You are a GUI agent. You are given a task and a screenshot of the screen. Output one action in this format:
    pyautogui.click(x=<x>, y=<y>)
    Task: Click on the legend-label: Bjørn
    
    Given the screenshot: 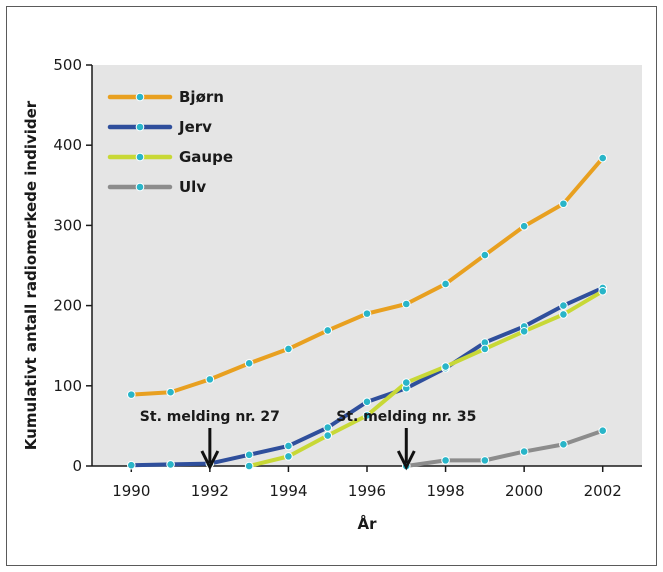 What is the action you would take?
    pyautogui.click(x=201, y=97)
    